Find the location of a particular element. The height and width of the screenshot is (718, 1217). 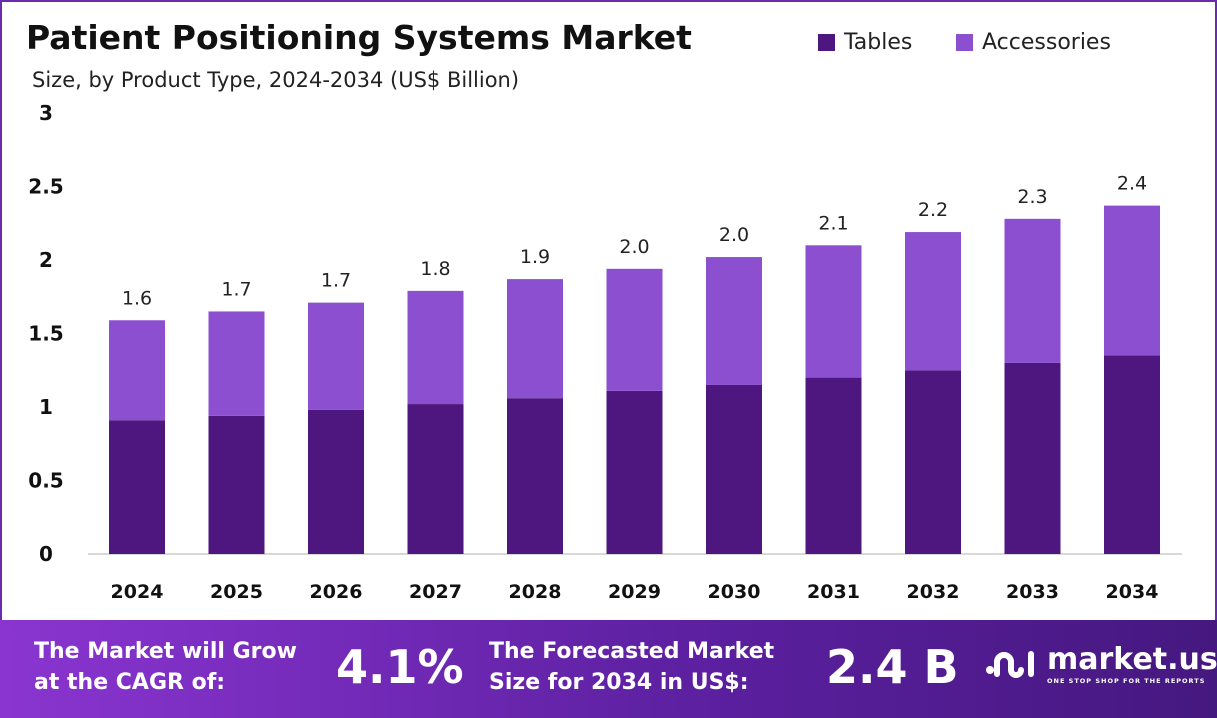

y-tick-label: 0 is located at coordinates (46, 554).